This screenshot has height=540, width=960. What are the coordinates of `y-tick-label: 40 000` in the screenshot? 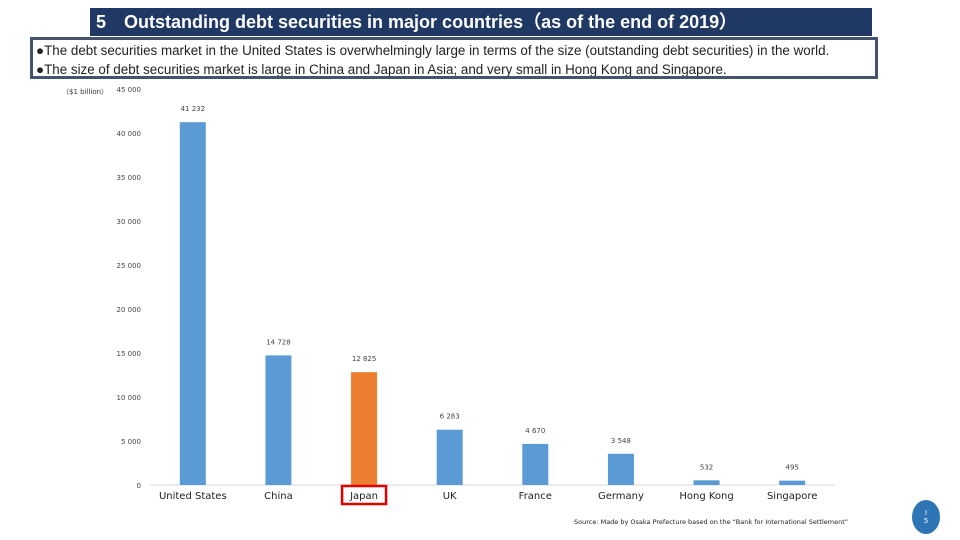 It's located at (129, 134).